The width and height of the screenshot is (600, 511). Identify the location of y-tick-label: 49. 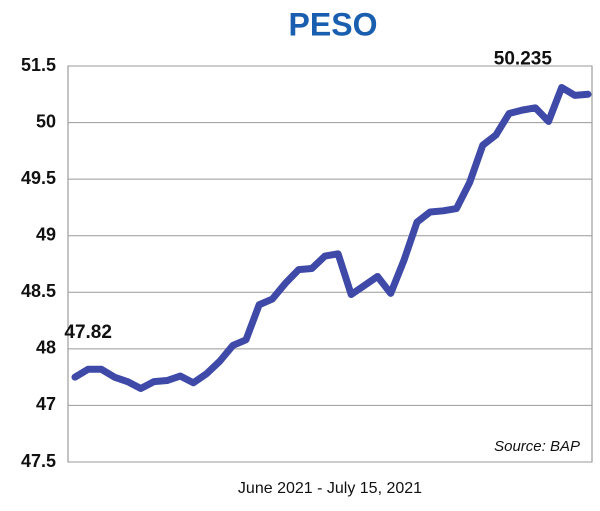
(46, 234).